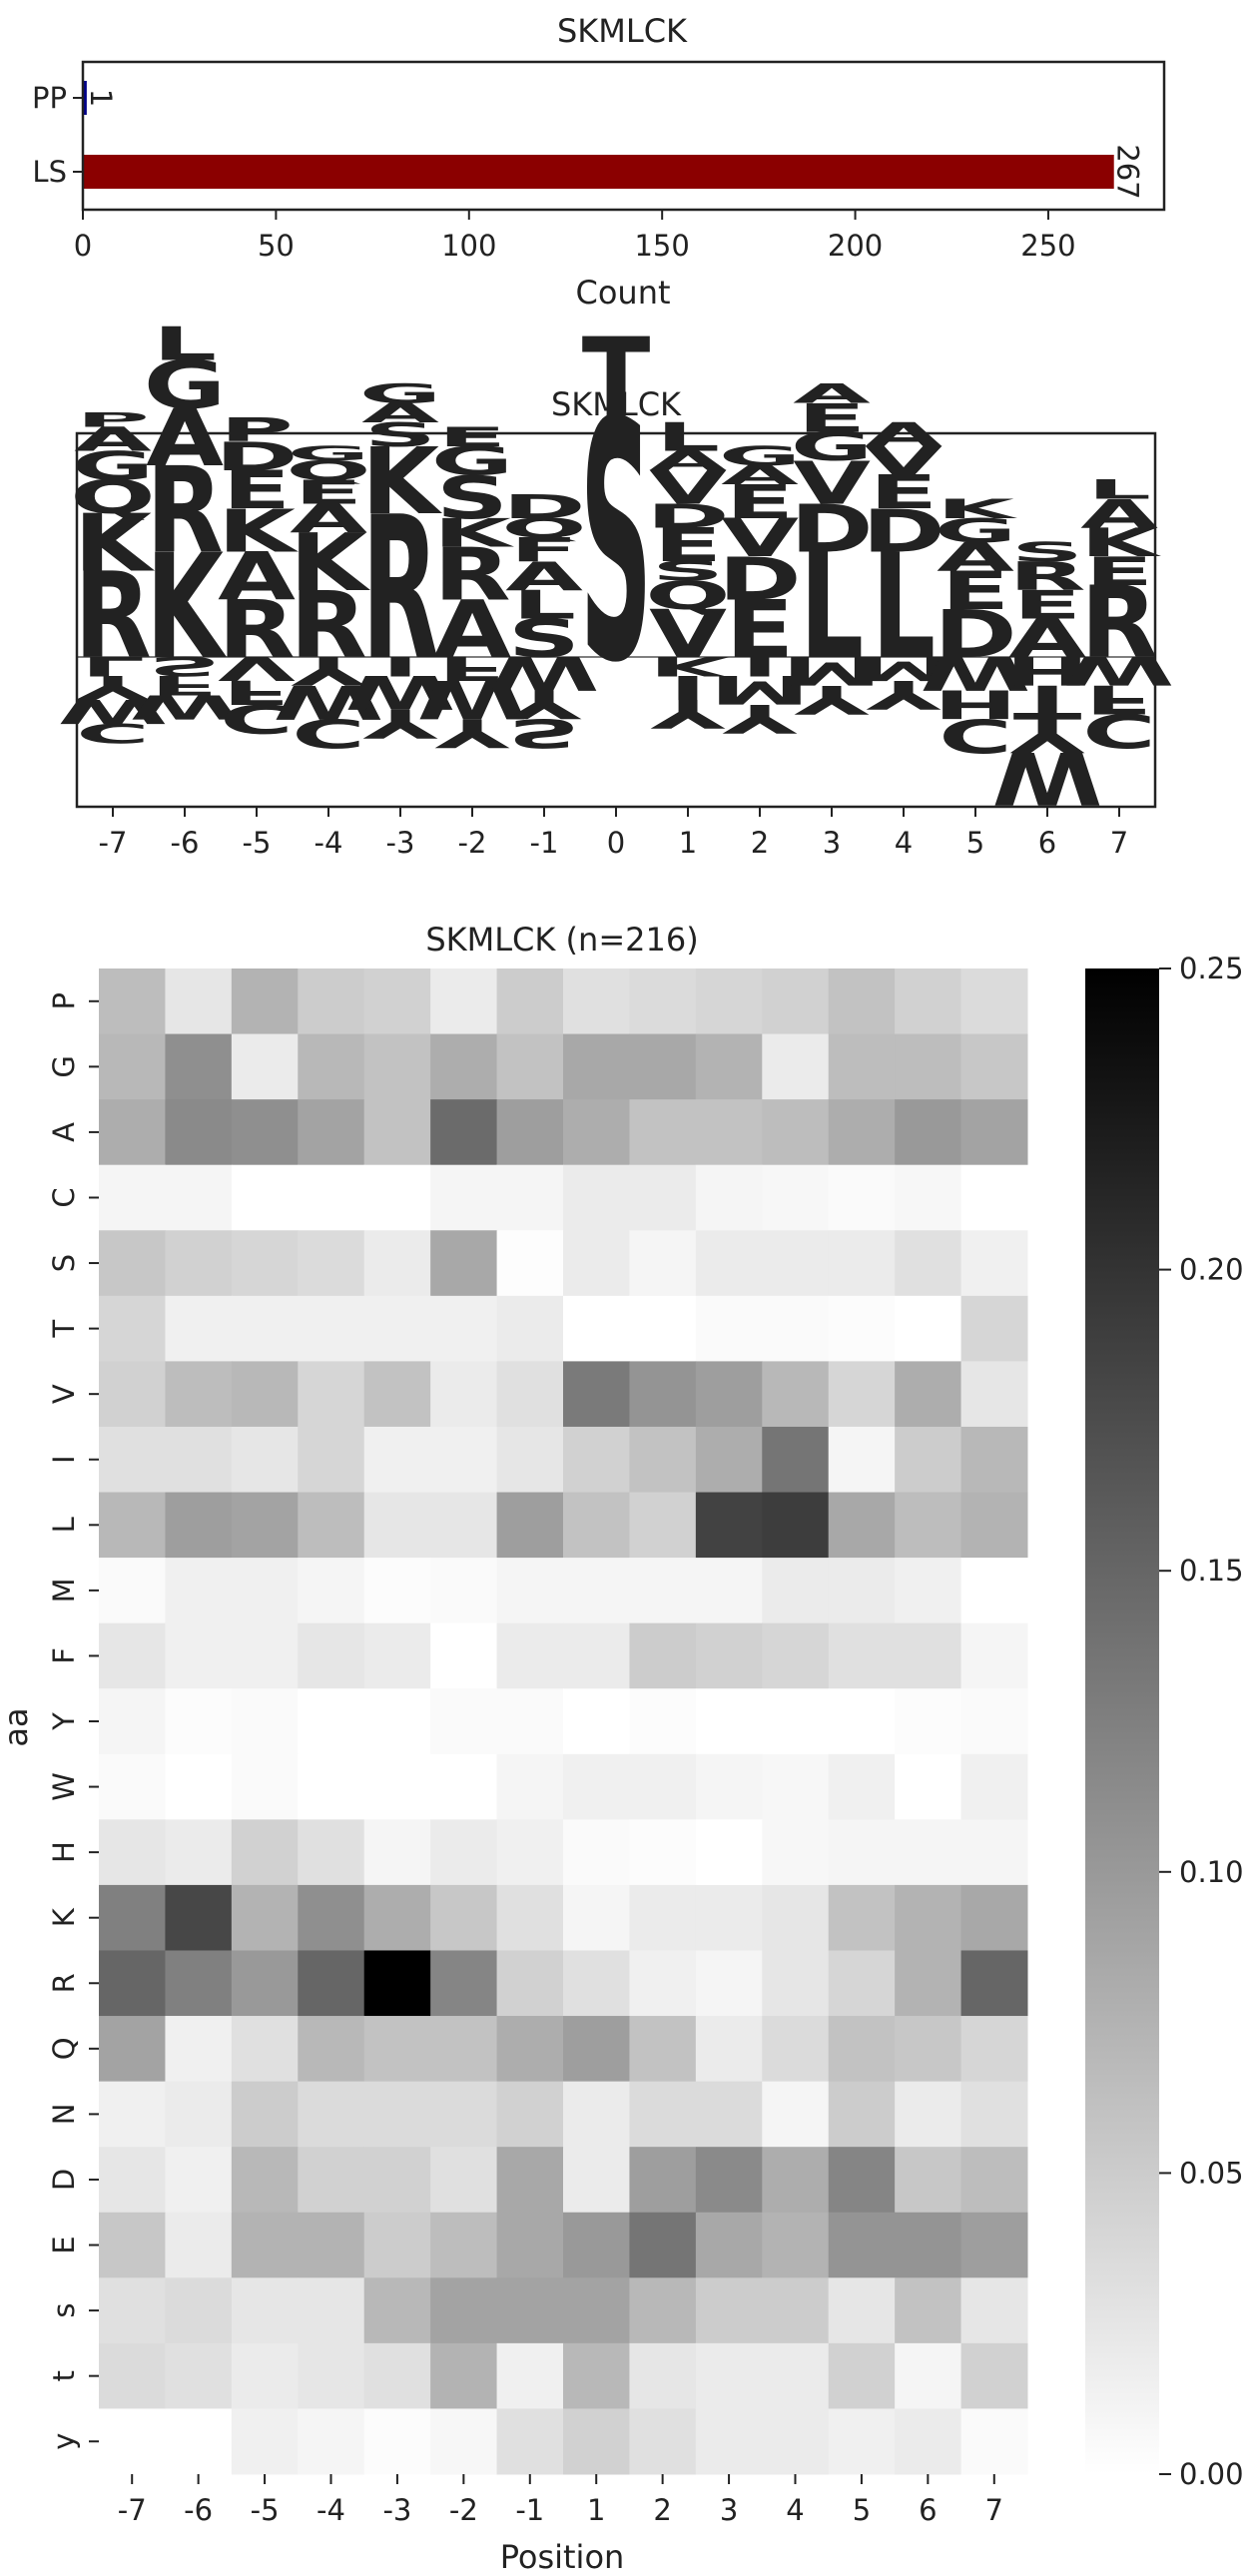 Image resolution: width=1255 pixels, height=2576 pixels. I want to click on logo-letter: W, so click(400, 692).